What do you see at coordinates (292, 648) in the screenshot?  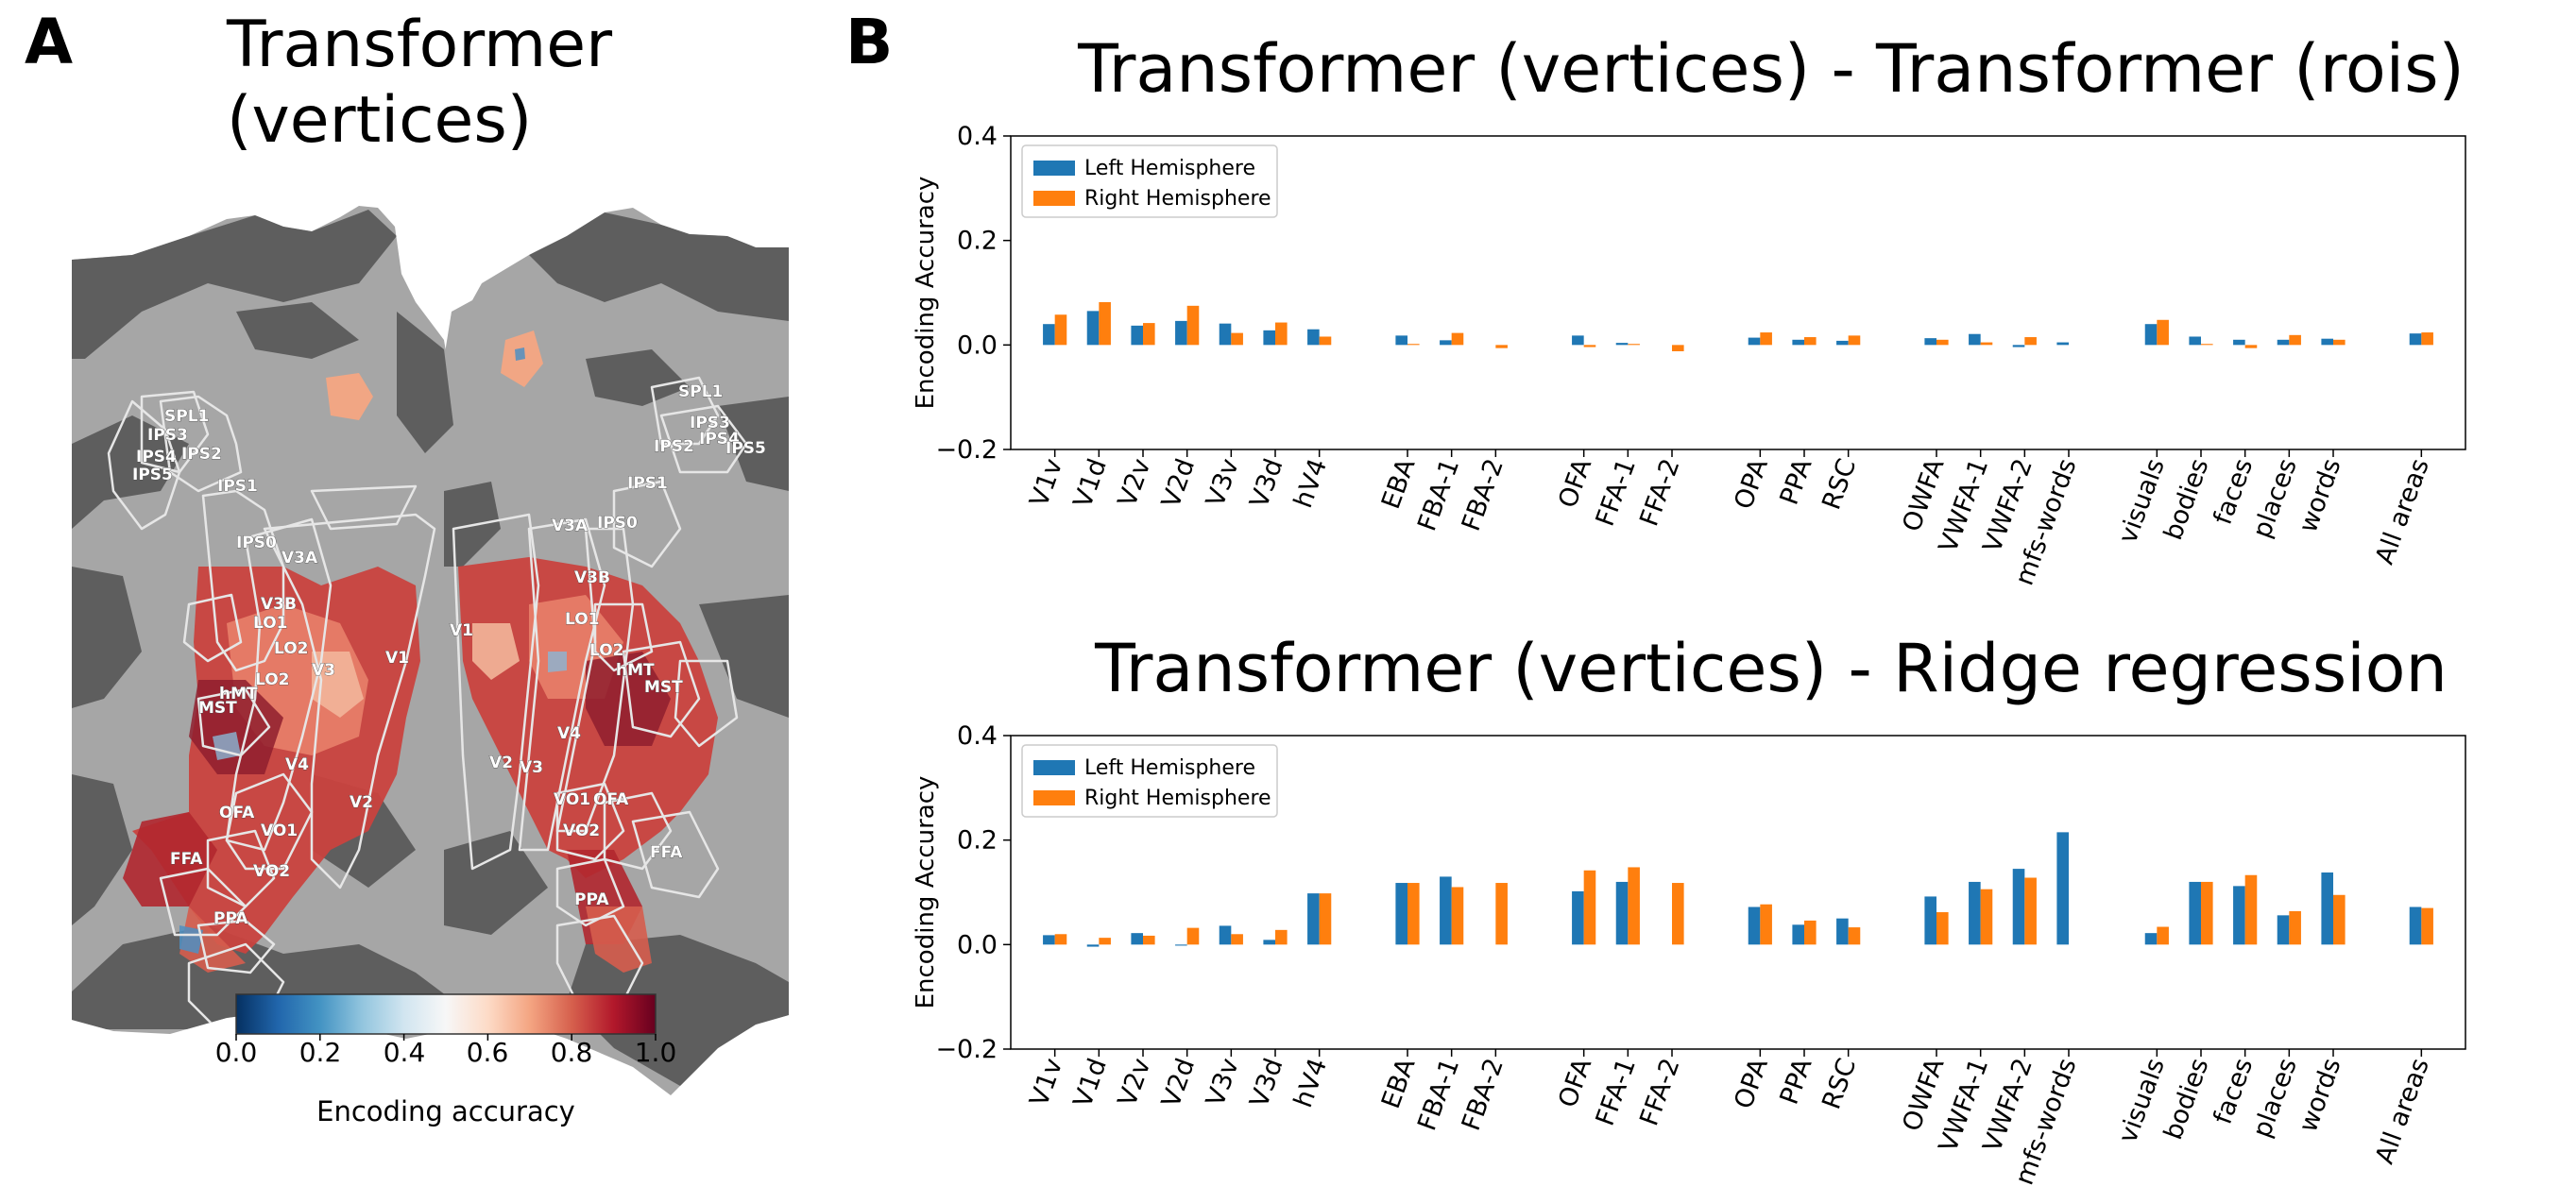 I see `roi-label: LO2` at bounding box center [292, 648].